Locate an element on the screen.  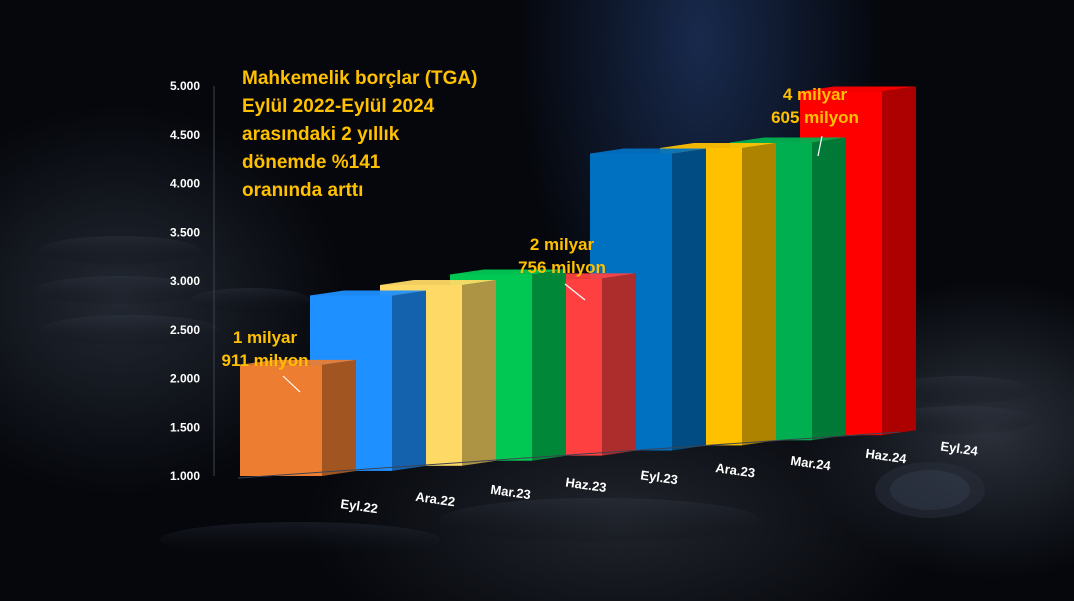
annotation-line: 4 milyar is located at coordinates (815, 94).